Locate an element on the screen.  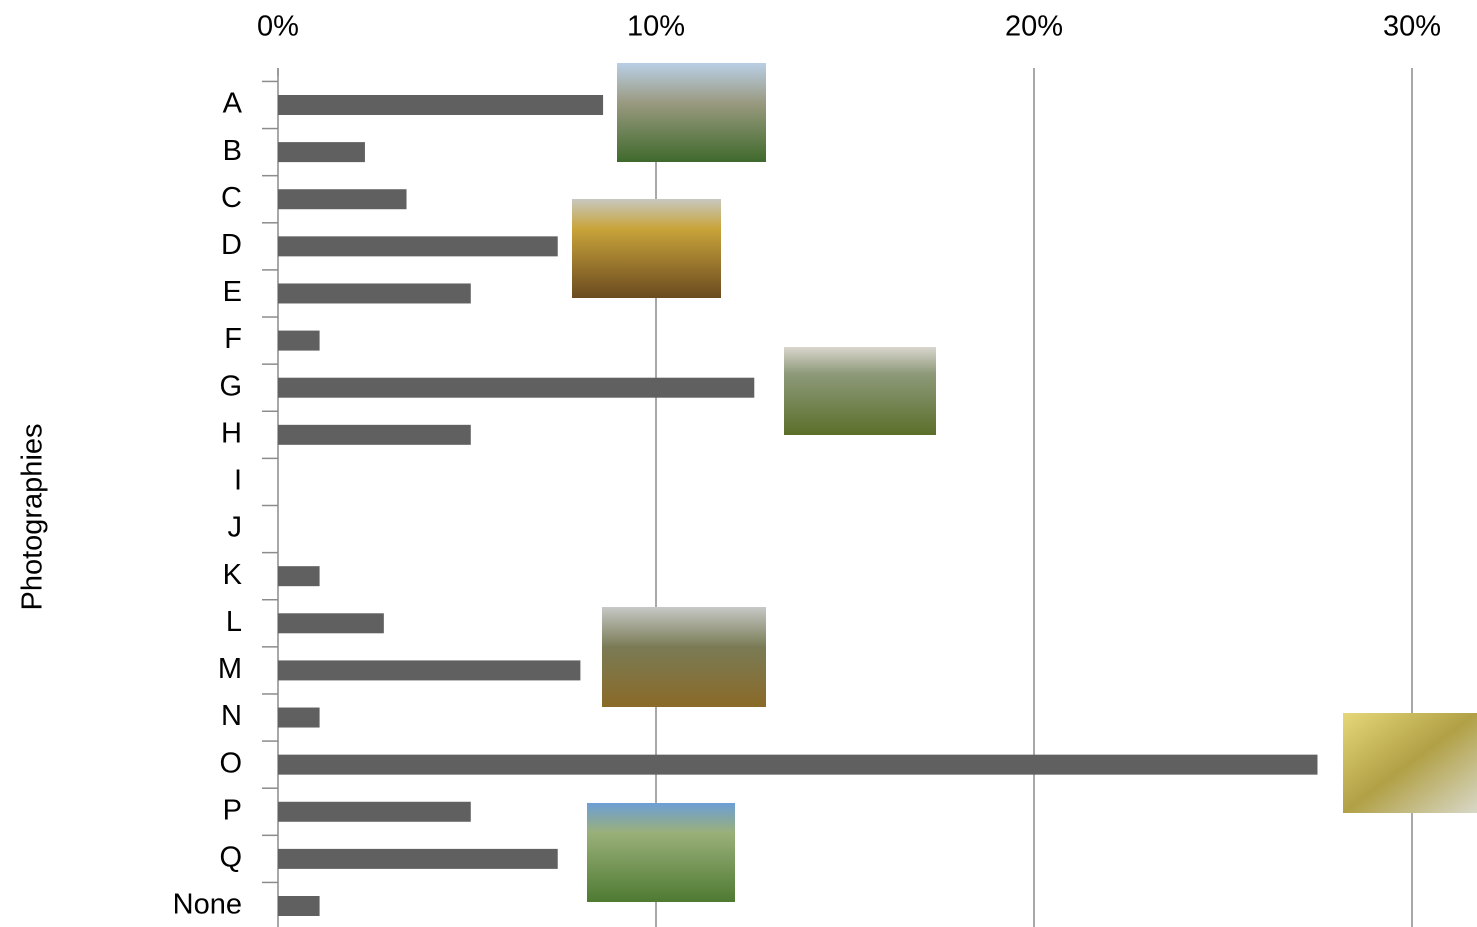
y-tick-label: I is located at coordinates (238, 481).